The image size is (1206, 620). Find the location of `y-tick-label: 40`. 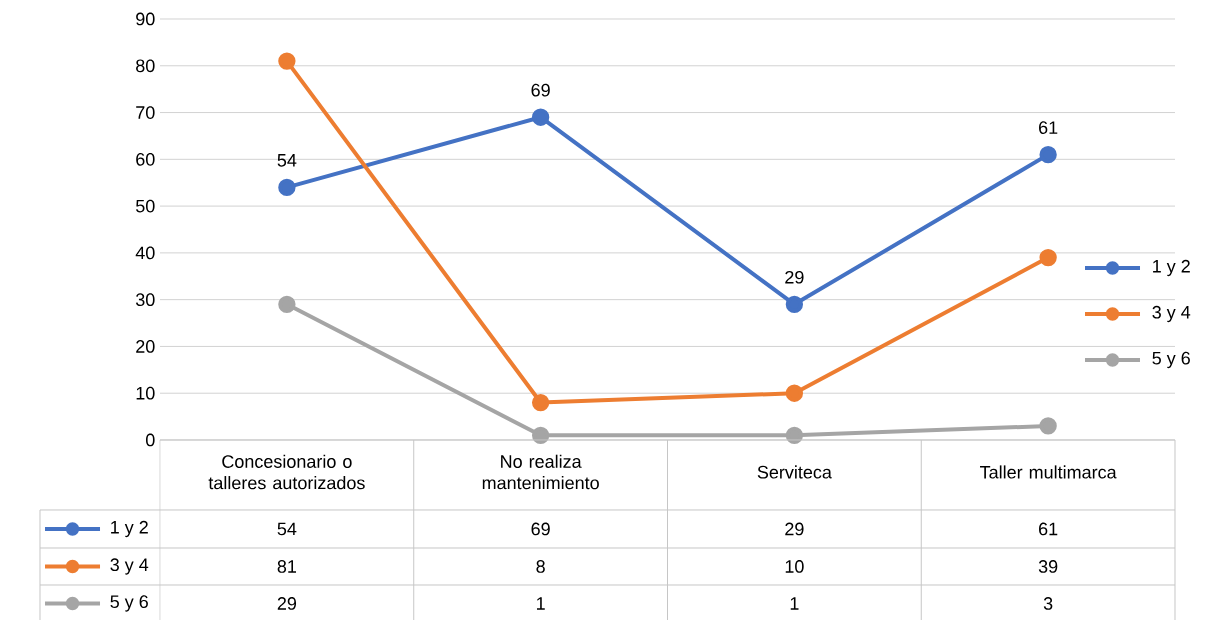

y-tick-label: 40 is located at coordinates (145, 253).